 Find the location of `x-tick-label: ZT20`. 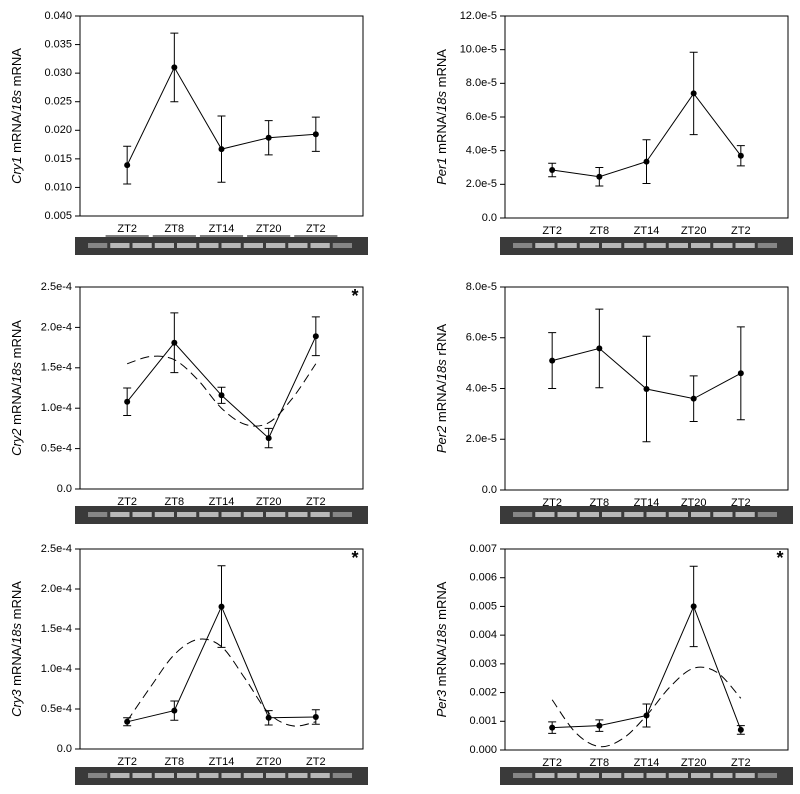

x-tick-label: ZT20 is located at coordinates (269, 229).